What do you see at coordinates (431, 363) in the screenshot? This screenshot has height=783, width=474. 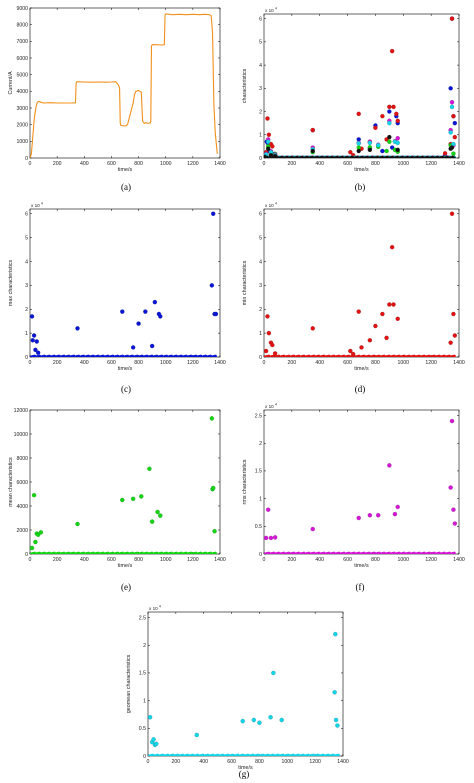 I see `x-tick-label: 1200` at bounding box center [431, 363].